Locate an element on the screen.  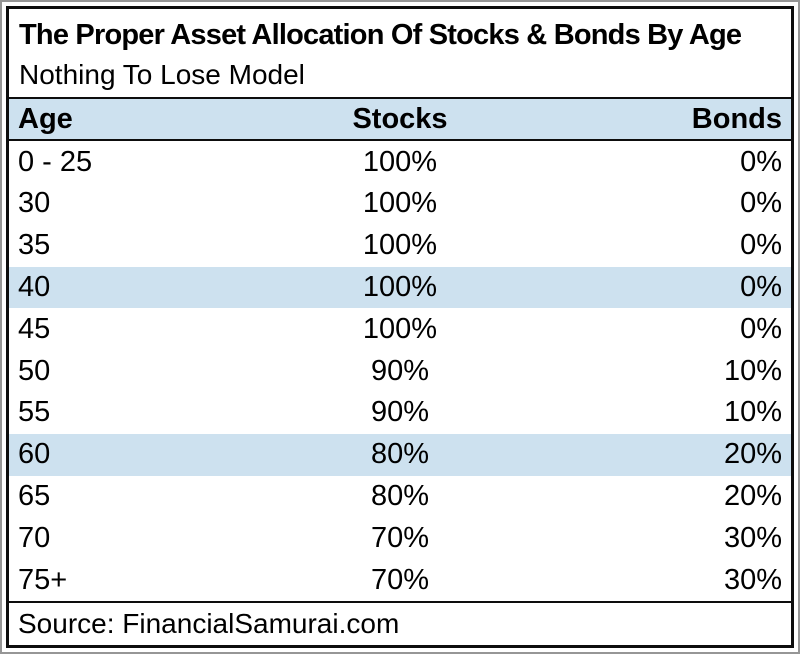
cell-age: 30 is located at coordinates (34, 203).